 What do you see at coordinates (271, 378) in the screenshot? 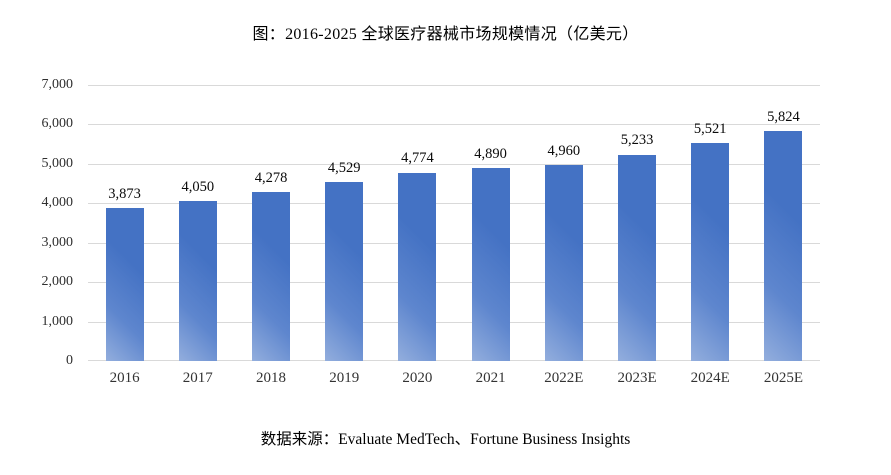
I see `x-tick-label: 2018` at bounding box center [271, 378].